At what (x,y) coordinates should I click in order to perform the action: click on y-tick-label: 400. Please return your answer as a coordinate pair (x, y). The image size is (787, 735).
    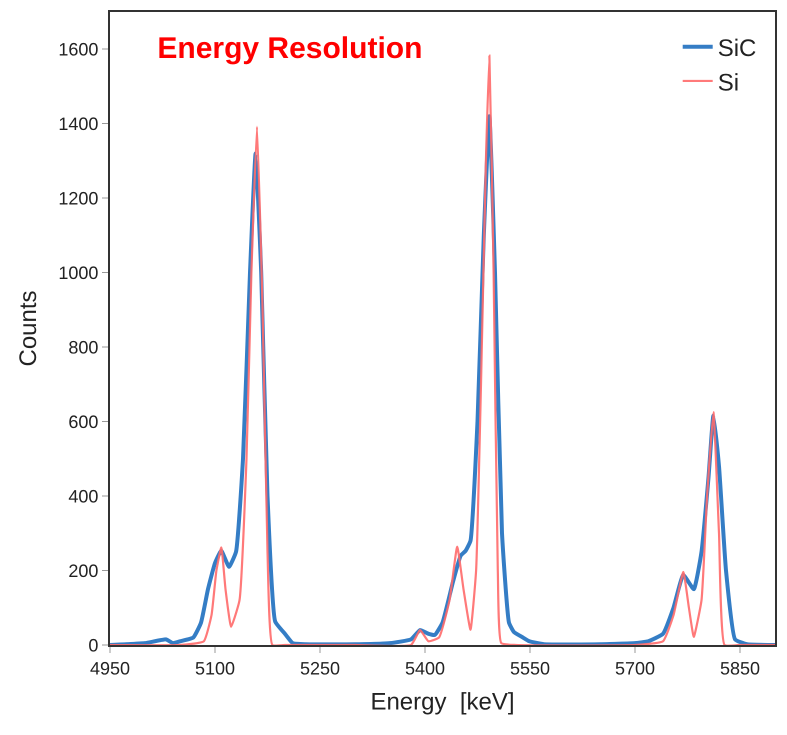
    Looking at the image, I should click on (83, 496).